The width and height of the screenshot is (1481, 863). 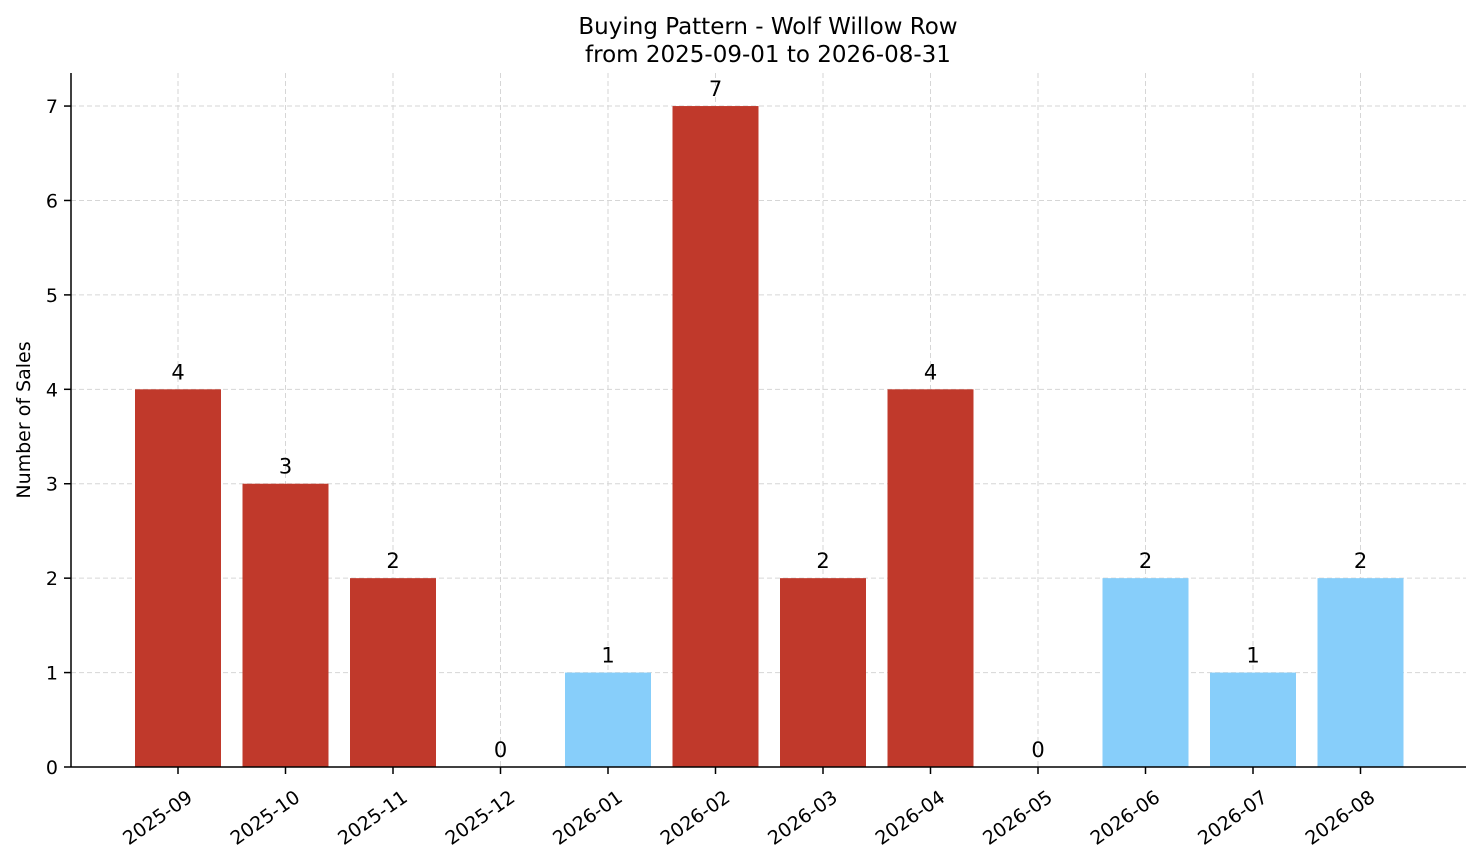 What do you see at coordinates (285, 467) in the screenshot?
I see `data-label-2025-10: 3` at bounding box center [285, 467].